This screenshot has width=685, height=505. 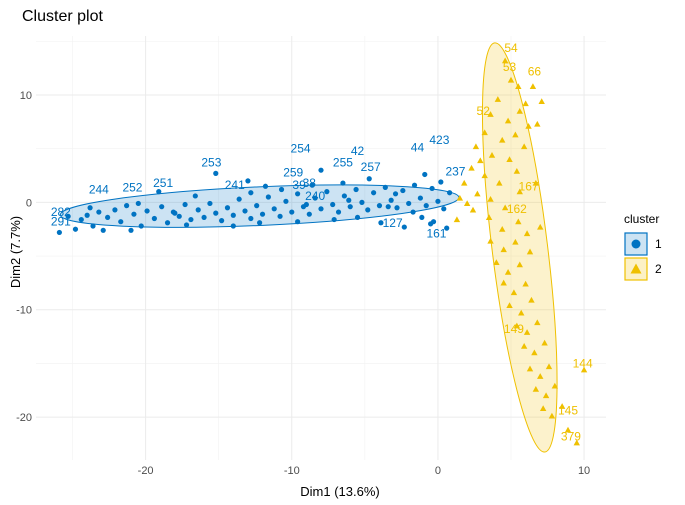 I want to click on point-label-254: 254, so click(x=301, y=149).